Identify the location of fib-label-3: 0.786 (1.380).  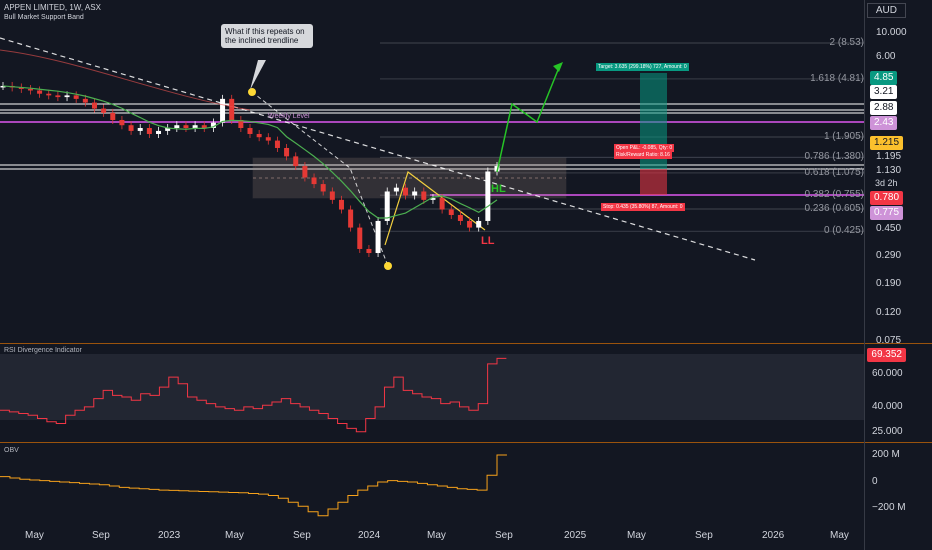
(834, 157).